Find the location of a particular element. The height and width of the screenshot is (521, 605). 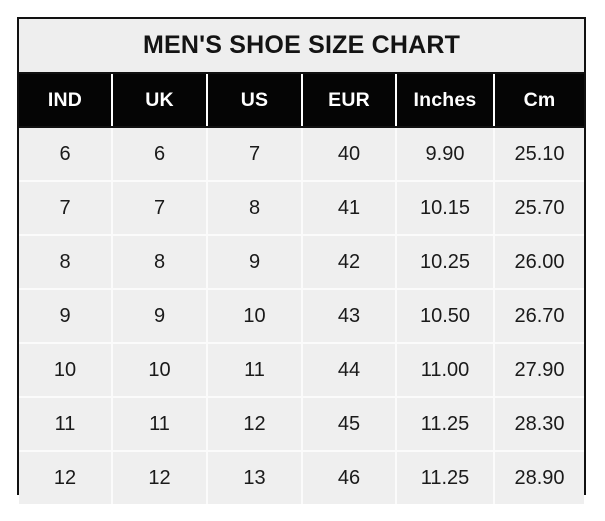

table-row: 12 12 13 46 11.25 28.90 is located at coordinates (302, 477).